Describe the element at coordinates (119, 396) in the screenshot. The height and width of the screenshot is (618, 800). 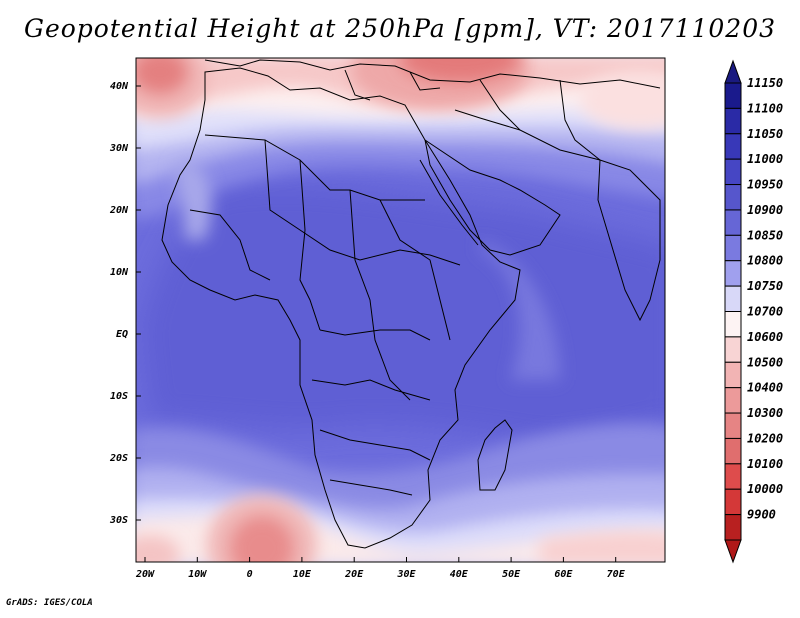
I see `latitude-label: 10S` at that location.